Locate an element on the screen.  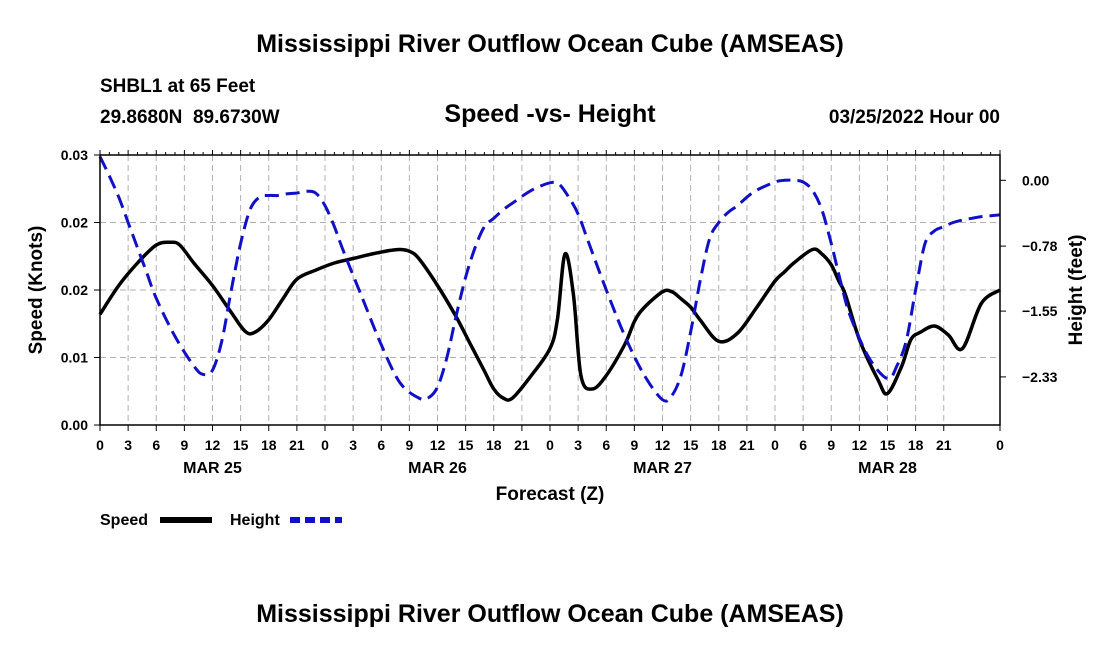
y-right-tick-label: −2.33 is located at coordinates (1040, 377).